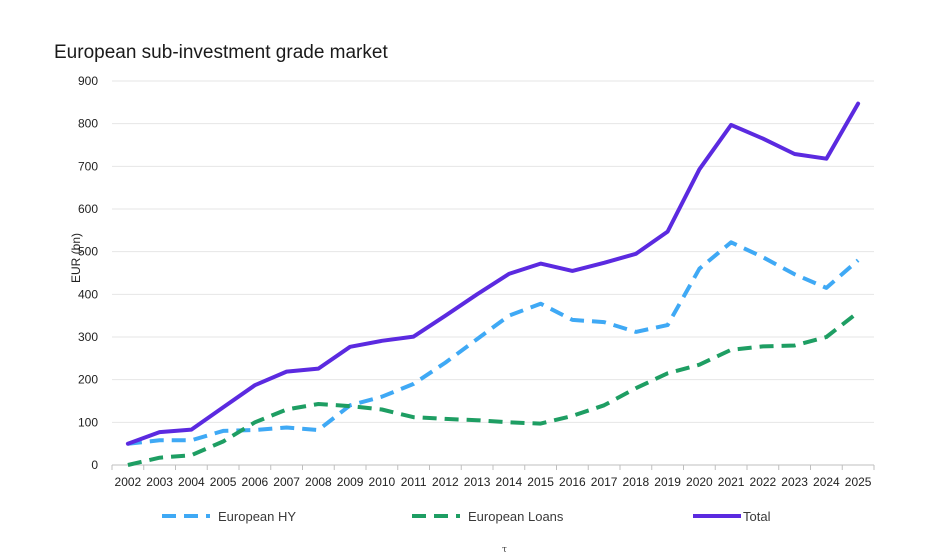 This screenshot has width=939, height=558. What do you see at coordinates (667, 482) in the screenshot?
I see `x-tick-label: 2019` at bounding box center [667, 482].